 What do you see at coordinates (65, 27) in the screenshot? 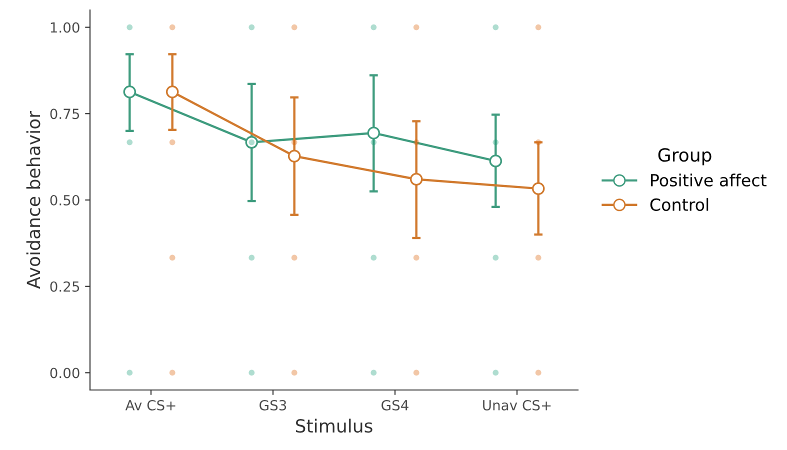
I see `y-tick-label: 1.00` at bounding box center [65, 27].